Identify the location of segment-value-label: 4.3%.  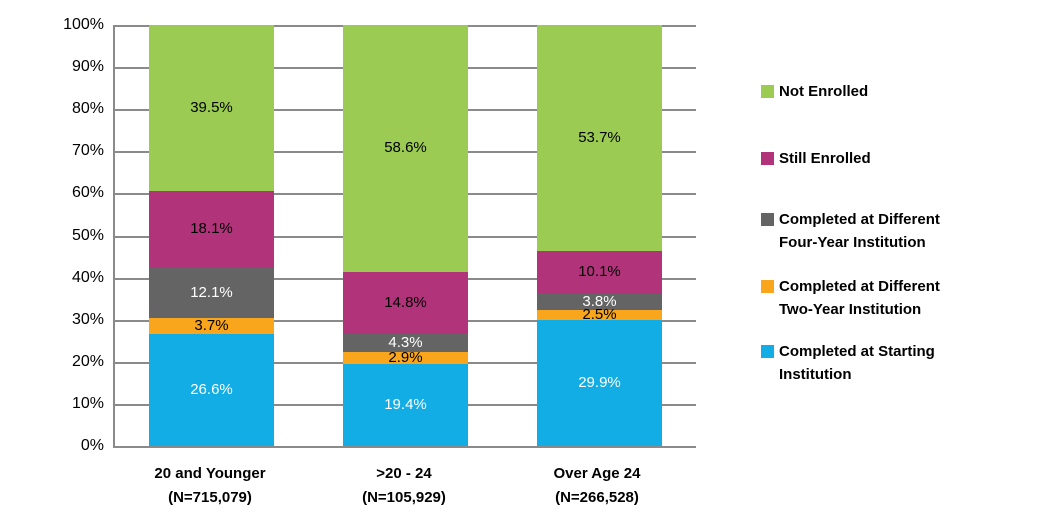
(405, 343).